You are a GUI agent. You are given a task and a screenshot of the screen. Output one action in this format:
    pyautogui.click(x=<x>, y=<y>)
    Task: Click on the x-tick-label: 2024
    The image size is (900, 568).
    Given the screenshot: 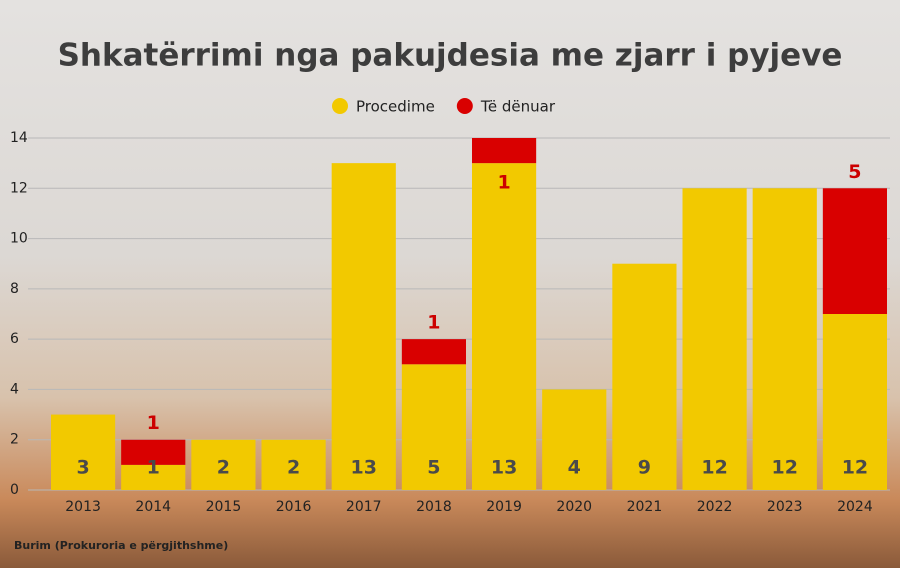 What is the action you would take?
    pyautogui.click(x=855, y=507)
    